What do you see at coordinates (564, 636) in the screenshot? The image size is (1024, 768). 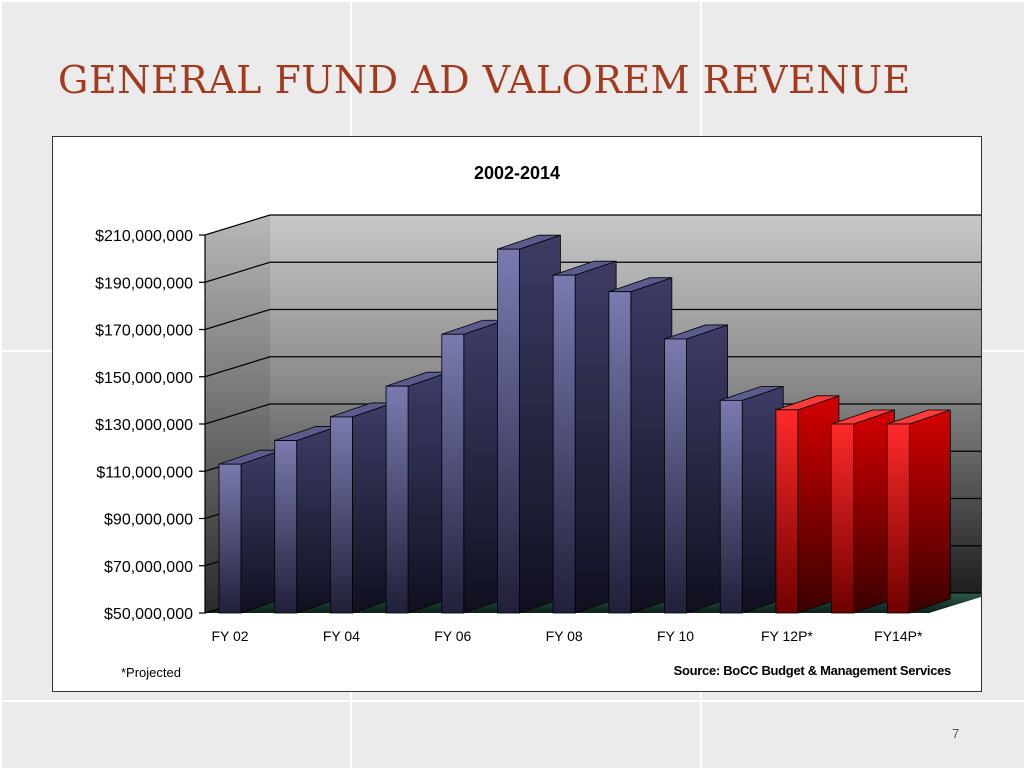 I see `x-tick-label: FY 08` at bounding box center [564, 636].